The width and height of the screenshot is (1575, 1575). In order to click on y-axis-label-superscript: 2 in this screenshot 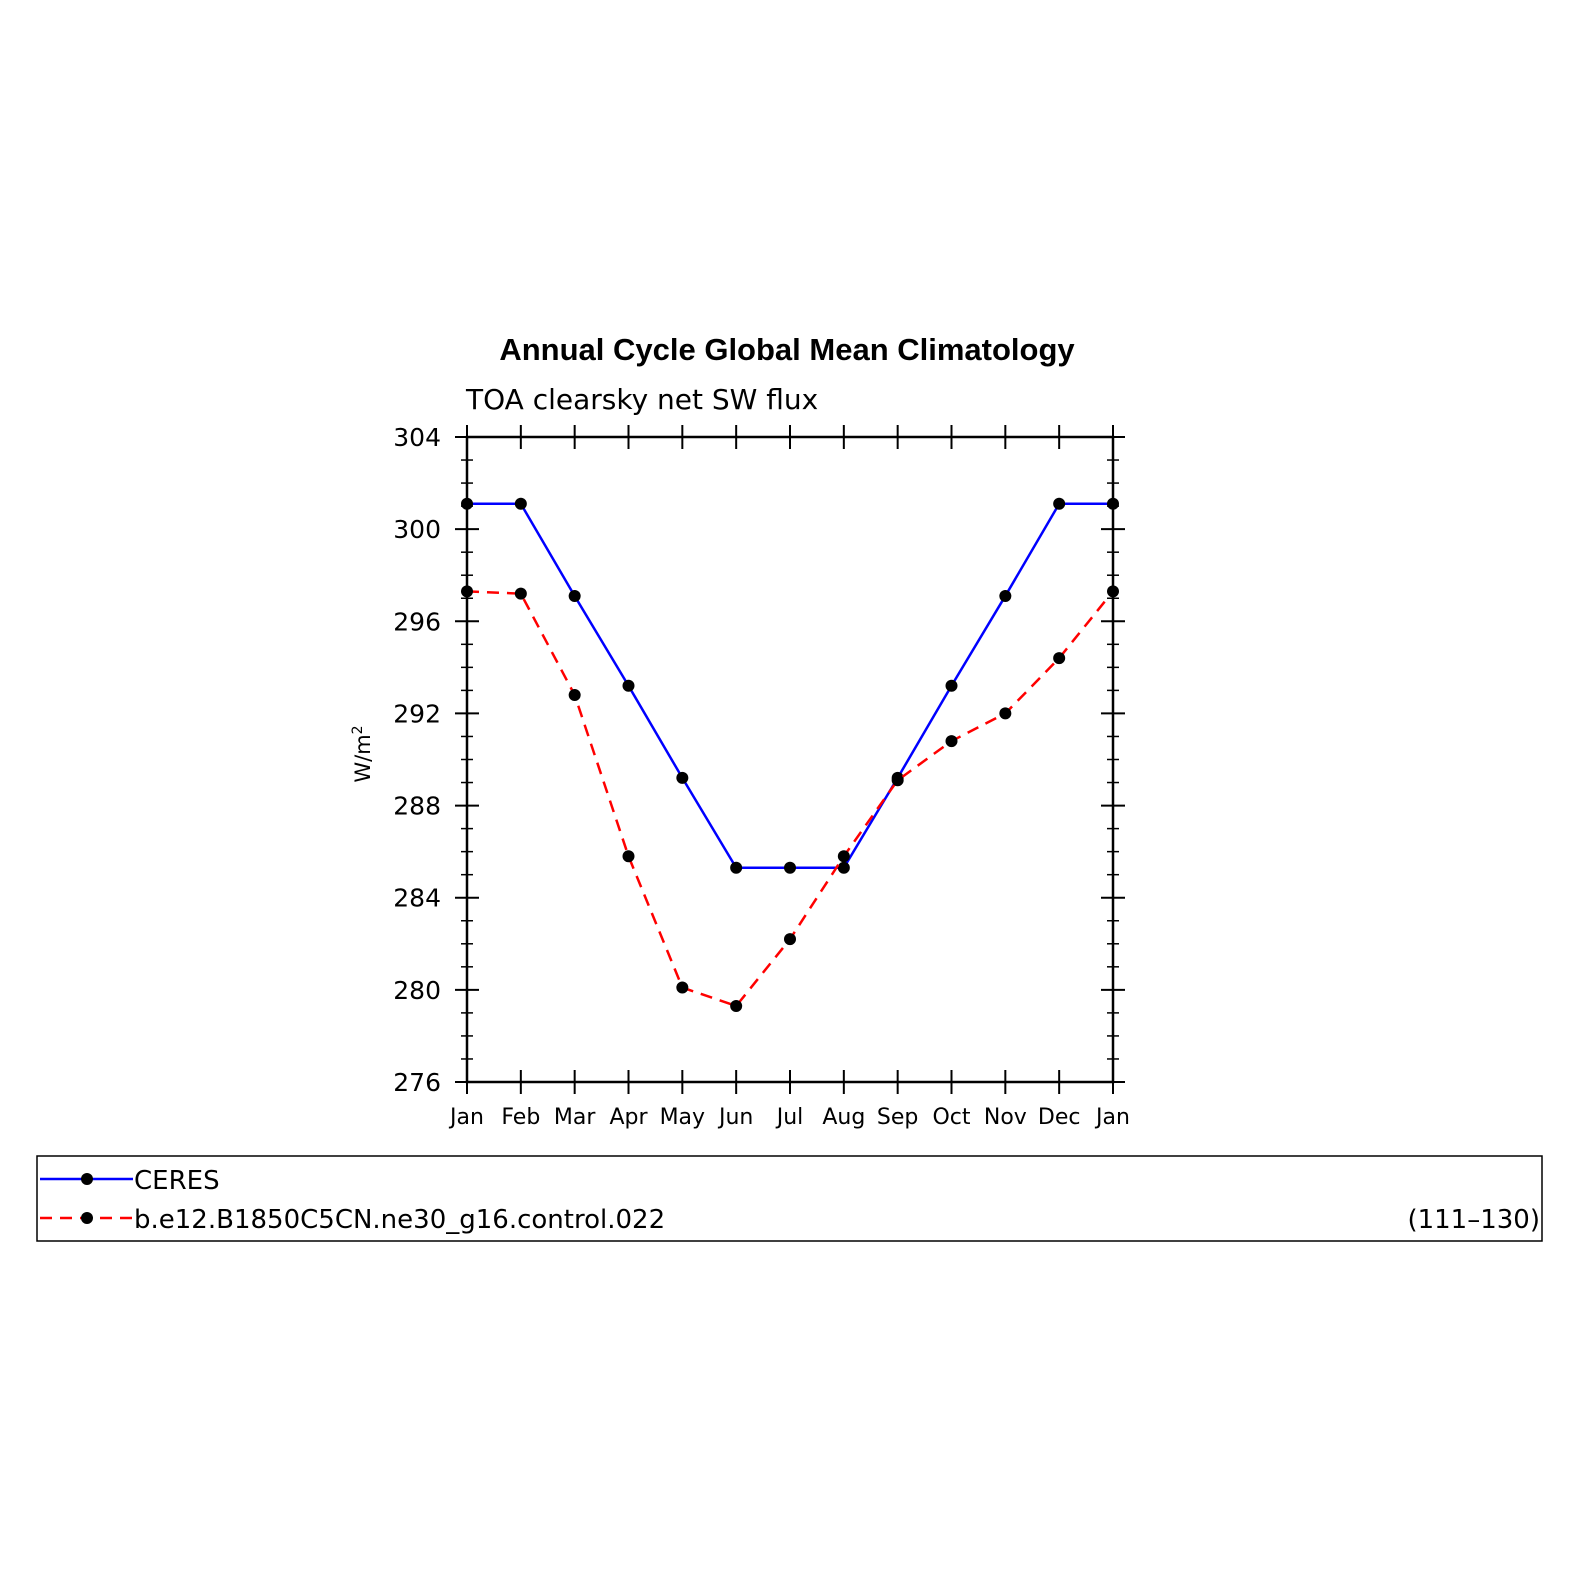, I will do `click(358, 729)`.